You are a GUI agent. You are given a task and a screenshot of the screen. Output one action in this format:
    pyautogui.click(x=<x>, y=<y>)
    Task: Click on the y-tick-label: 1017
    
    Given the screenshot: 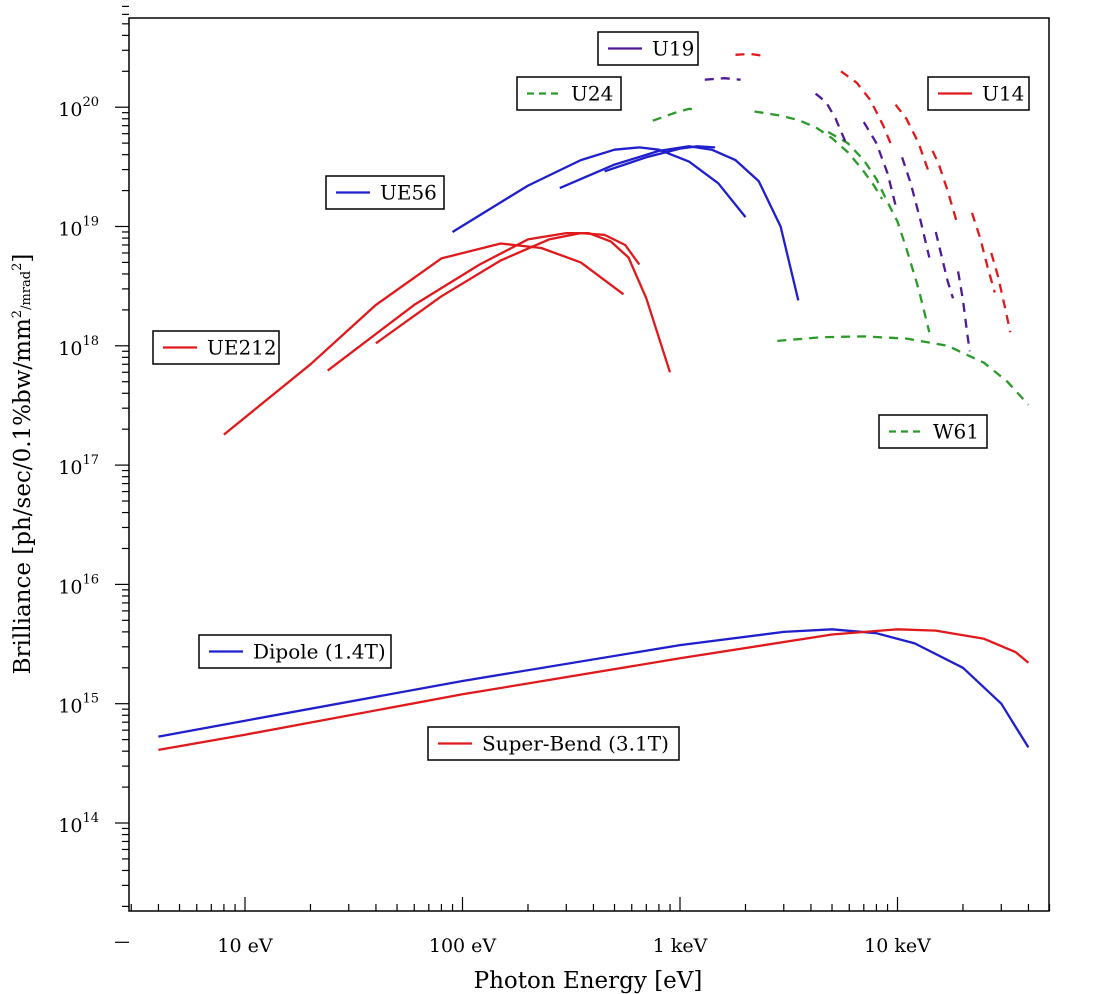 What is the action you would take?
    pyautogui.click(x=78, y=466)
    